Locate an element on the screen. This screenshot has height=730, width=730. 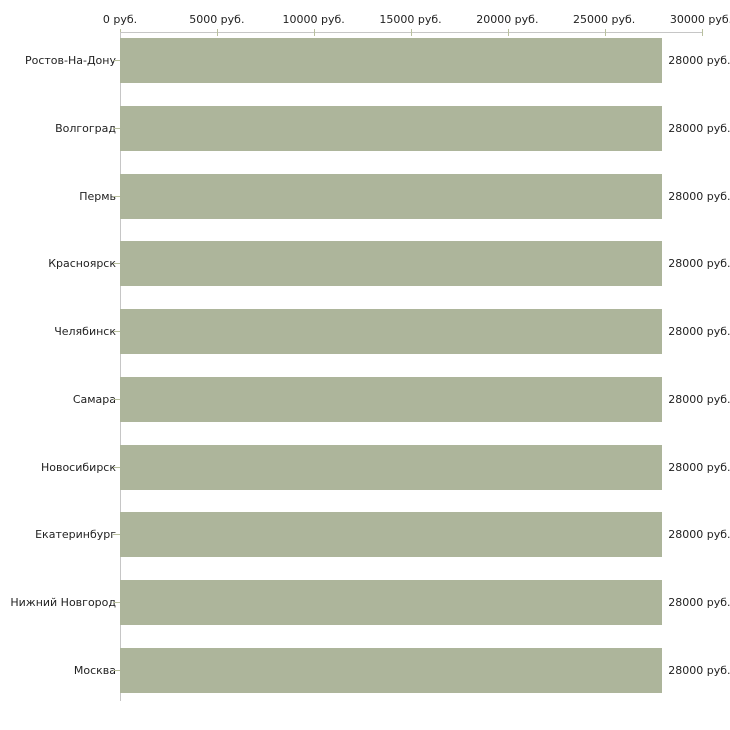
category-label: Нижний Новгород is located at coordinates (63, 603).